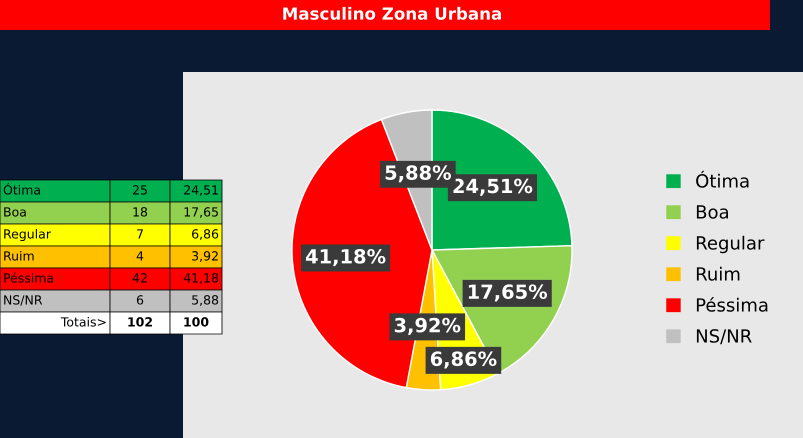 This screenshot has width=803, height=438. Describe the element at coordinates (140, 300) in the screenshot. I see `text: 6` at that location.